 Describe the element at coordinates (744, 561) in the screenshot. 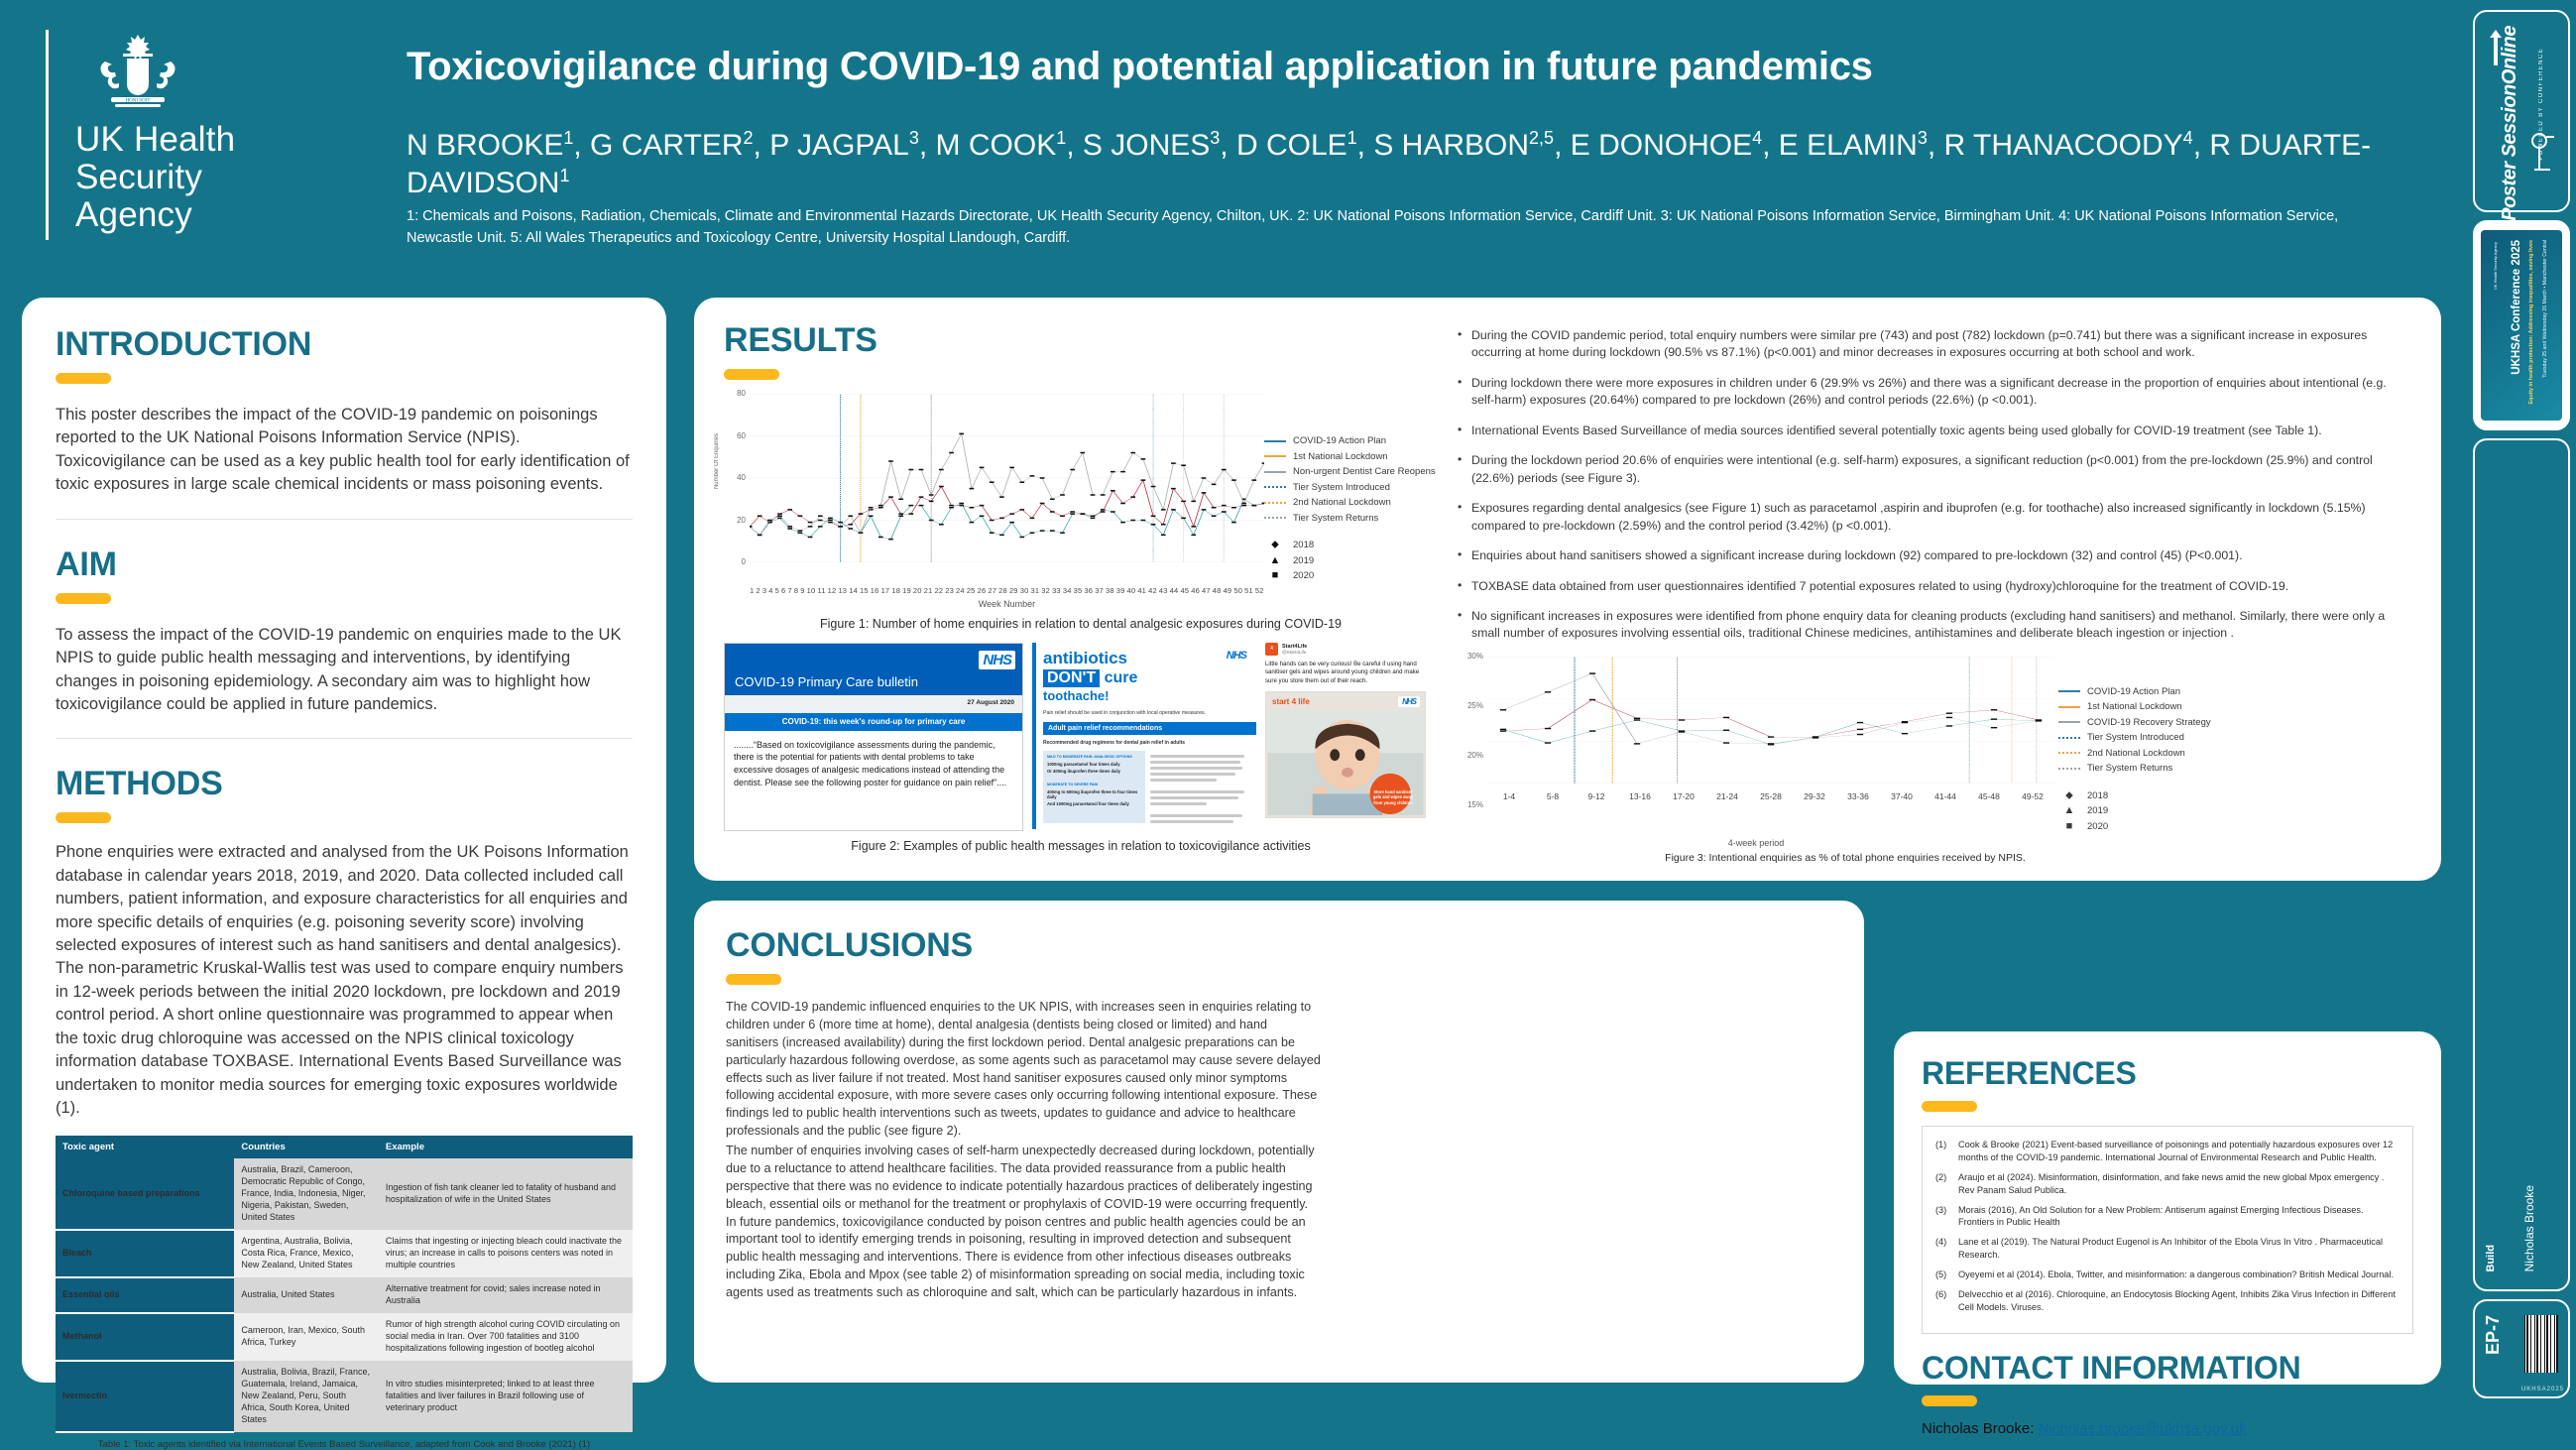

I see `y-tick-label: 0` at that location.